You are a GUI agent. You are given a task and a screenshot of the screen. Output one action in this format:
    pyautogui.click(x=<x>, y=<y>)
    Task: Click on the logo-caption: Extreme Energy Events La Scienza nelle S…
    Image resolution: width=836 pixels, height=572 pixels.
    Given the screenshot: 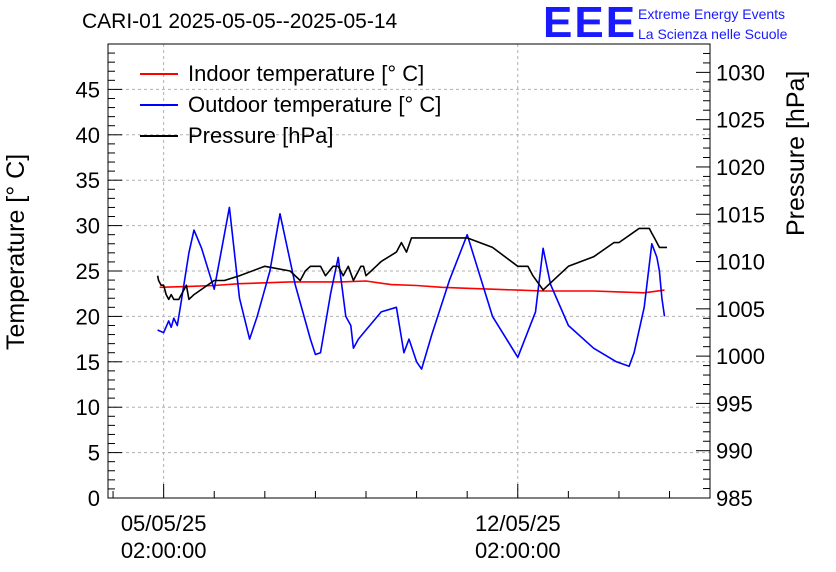 What is the action you would take?
    pyautogui.click(x=712, y=24)
    